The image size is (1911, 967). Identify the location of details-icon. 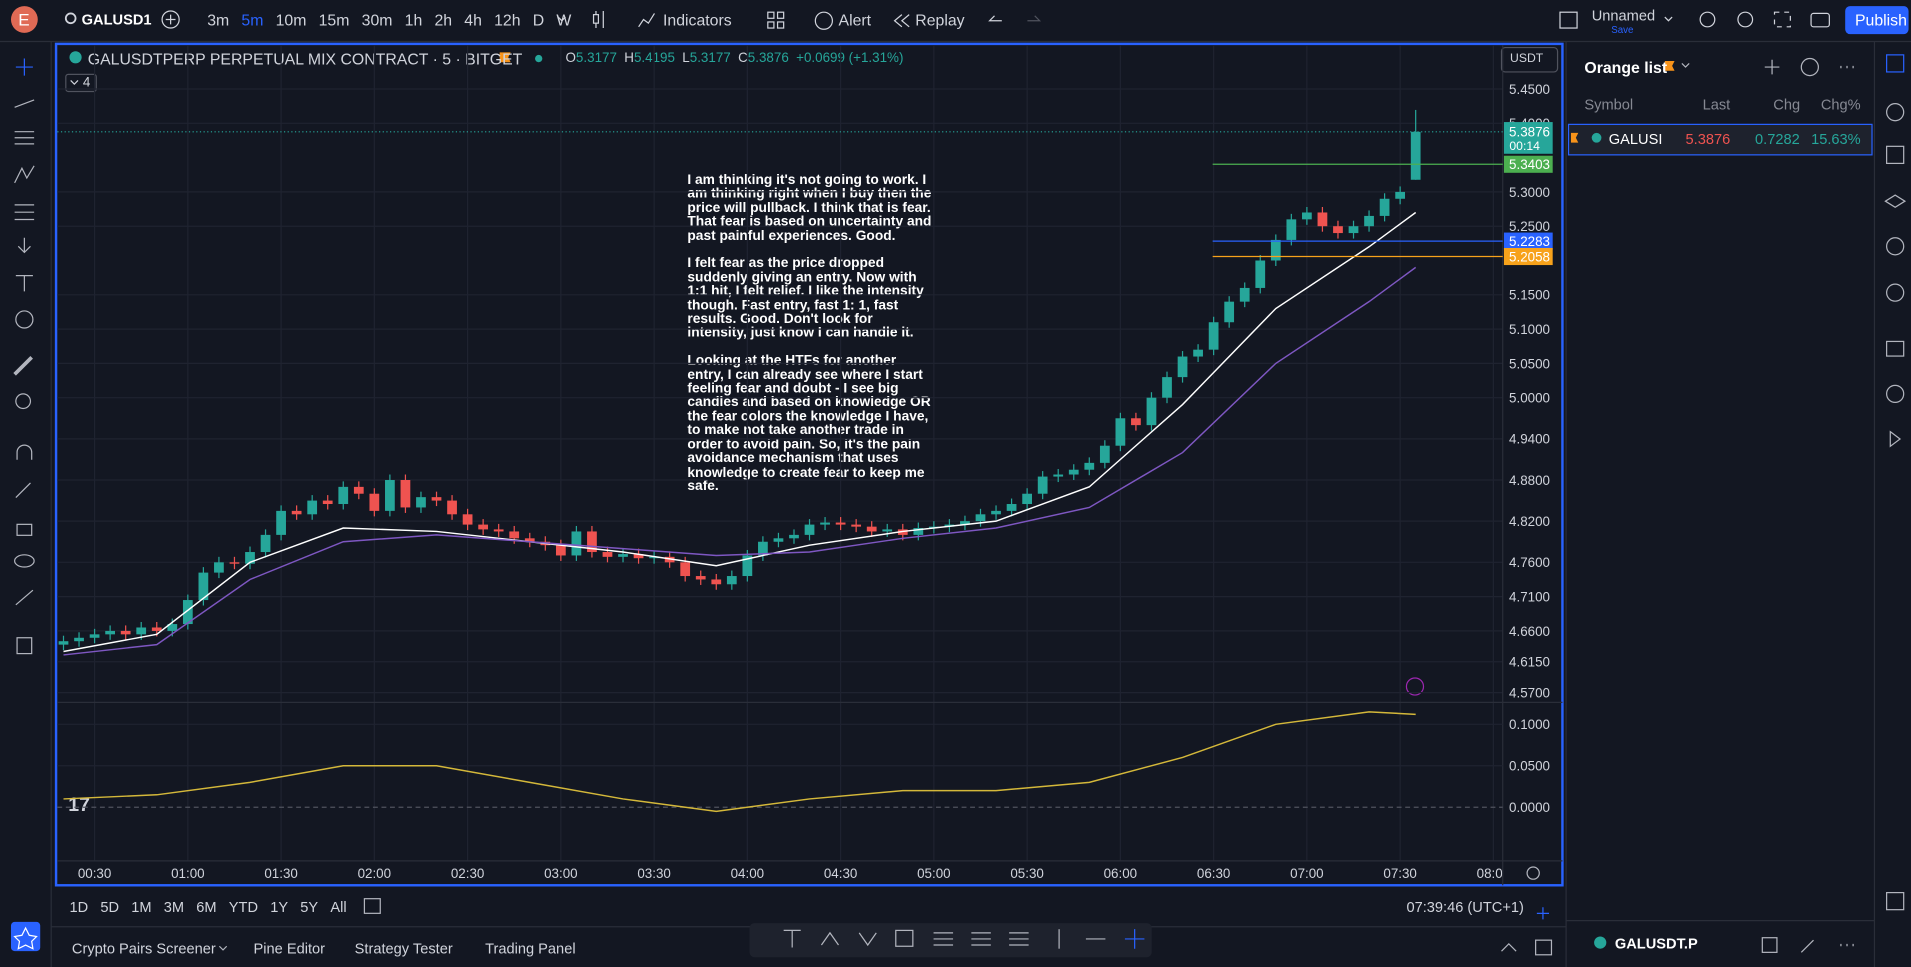
(1809, 67).